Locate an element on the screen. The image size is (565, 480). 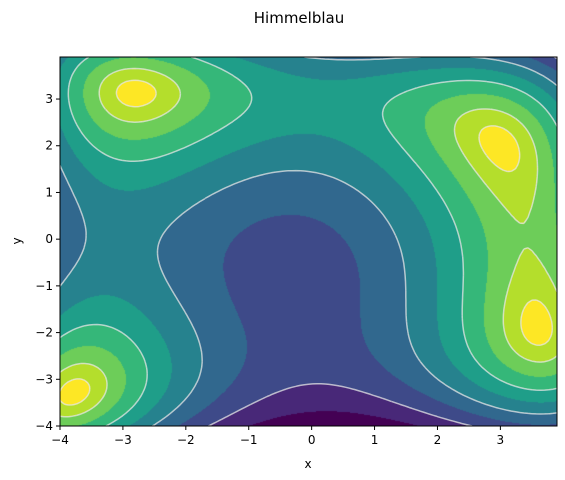
y-axis-label: y is located at coordinates (17, 240).